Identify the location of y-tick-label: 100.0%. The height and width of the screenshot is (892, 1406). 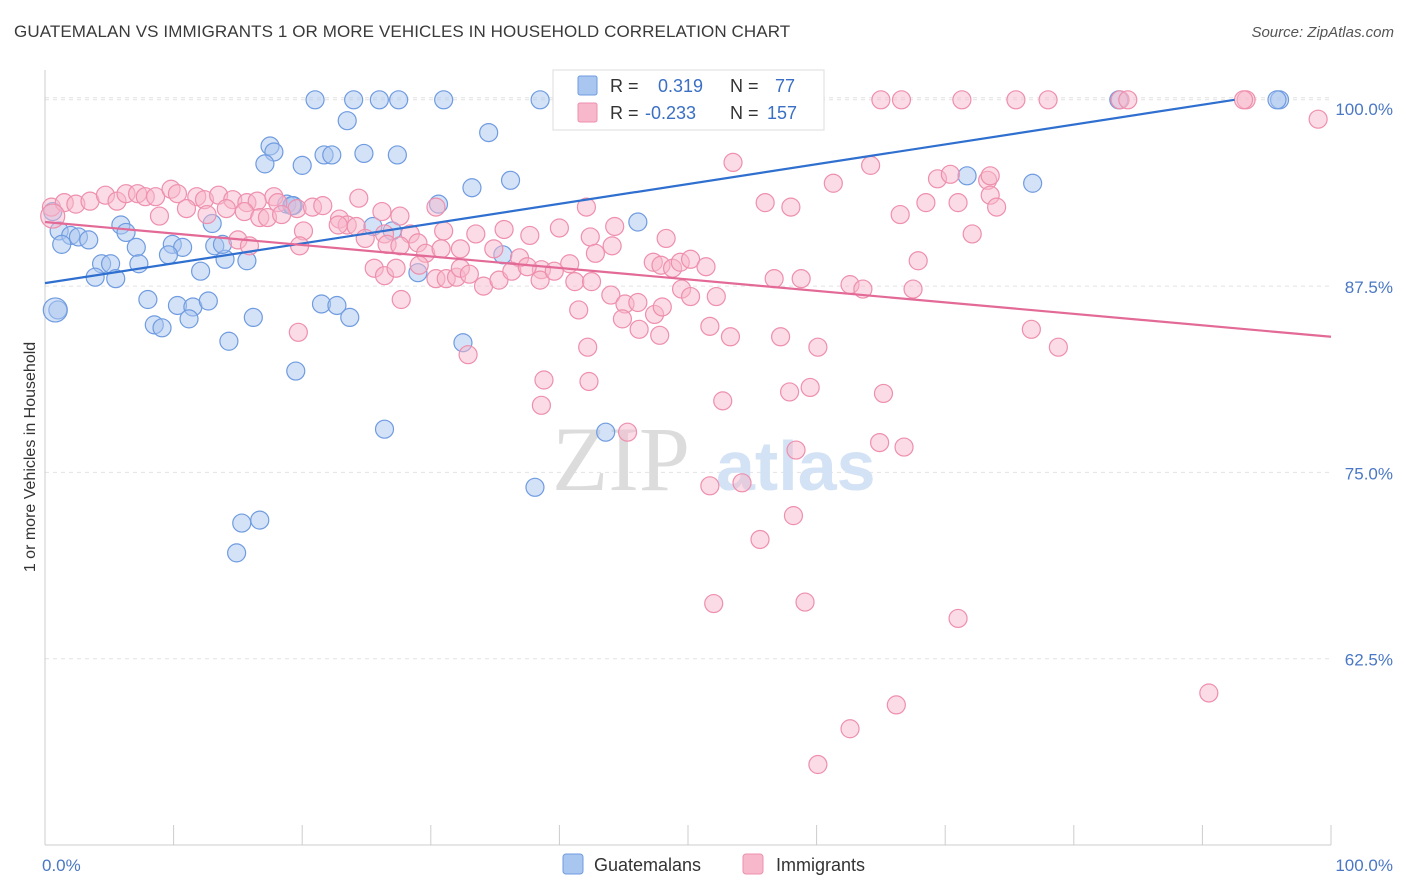
(1364, 109).